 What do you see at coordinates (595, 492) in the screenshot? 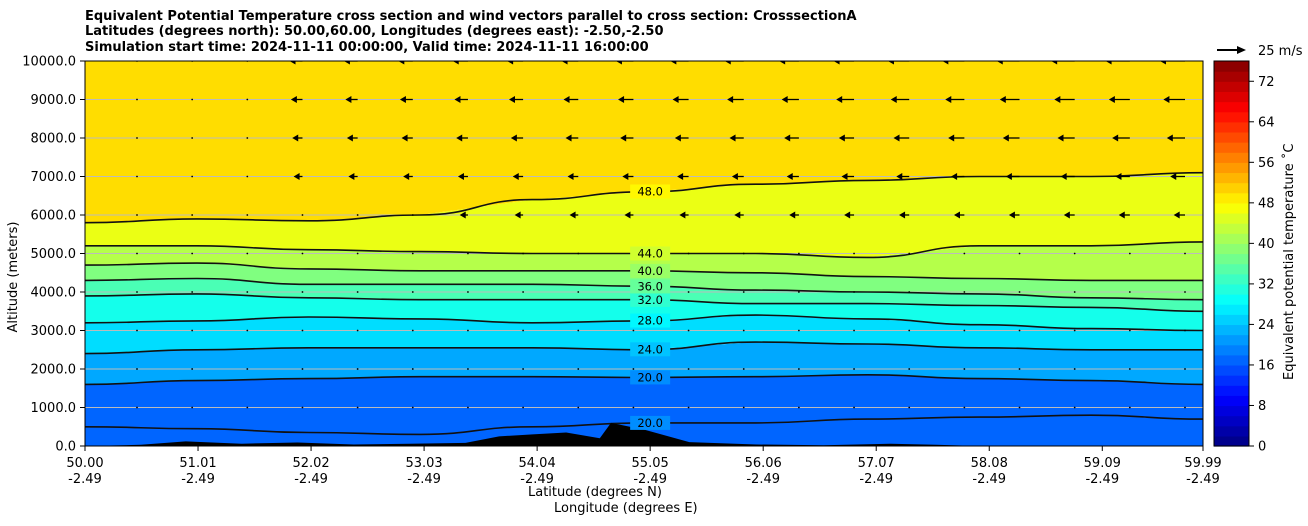
I see `x-axis-label-latitude: Latitude (degrees N)` at bounding box center [595, 492].